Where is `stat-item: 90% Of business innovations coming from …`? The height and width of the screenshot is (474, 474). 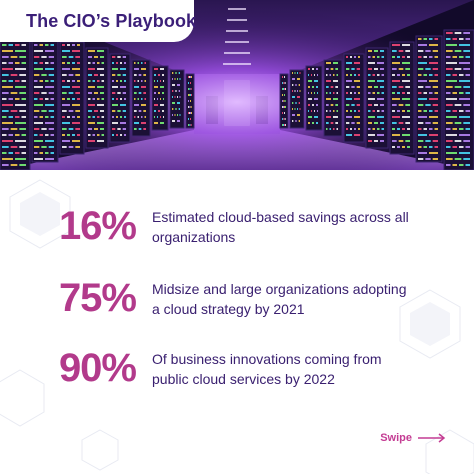 stat-item: 90% Of business innovations coming from … is located at coordinates (237, 368).